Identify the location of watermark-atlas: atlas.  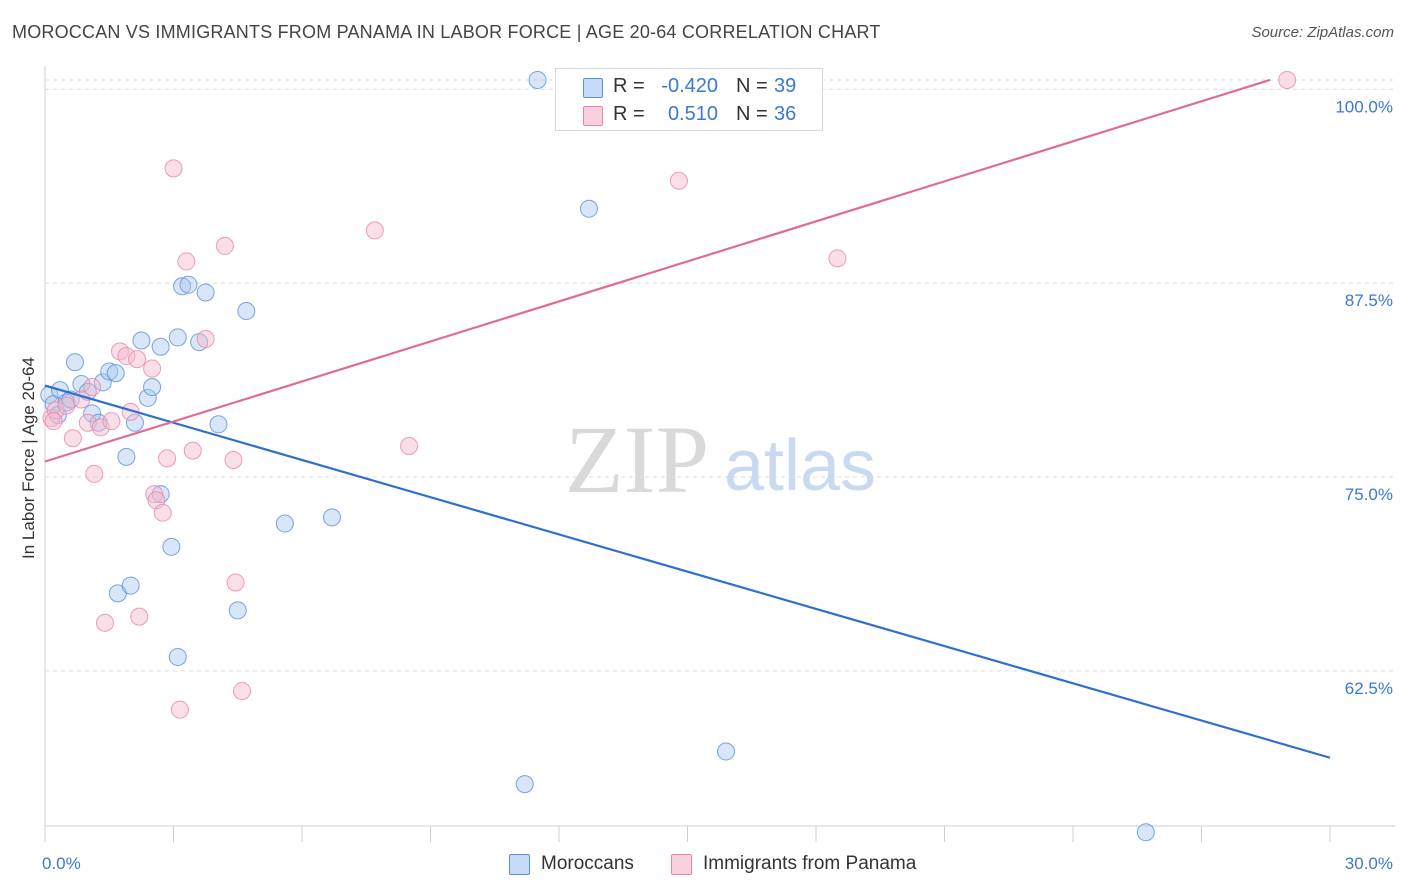
(800, 466).